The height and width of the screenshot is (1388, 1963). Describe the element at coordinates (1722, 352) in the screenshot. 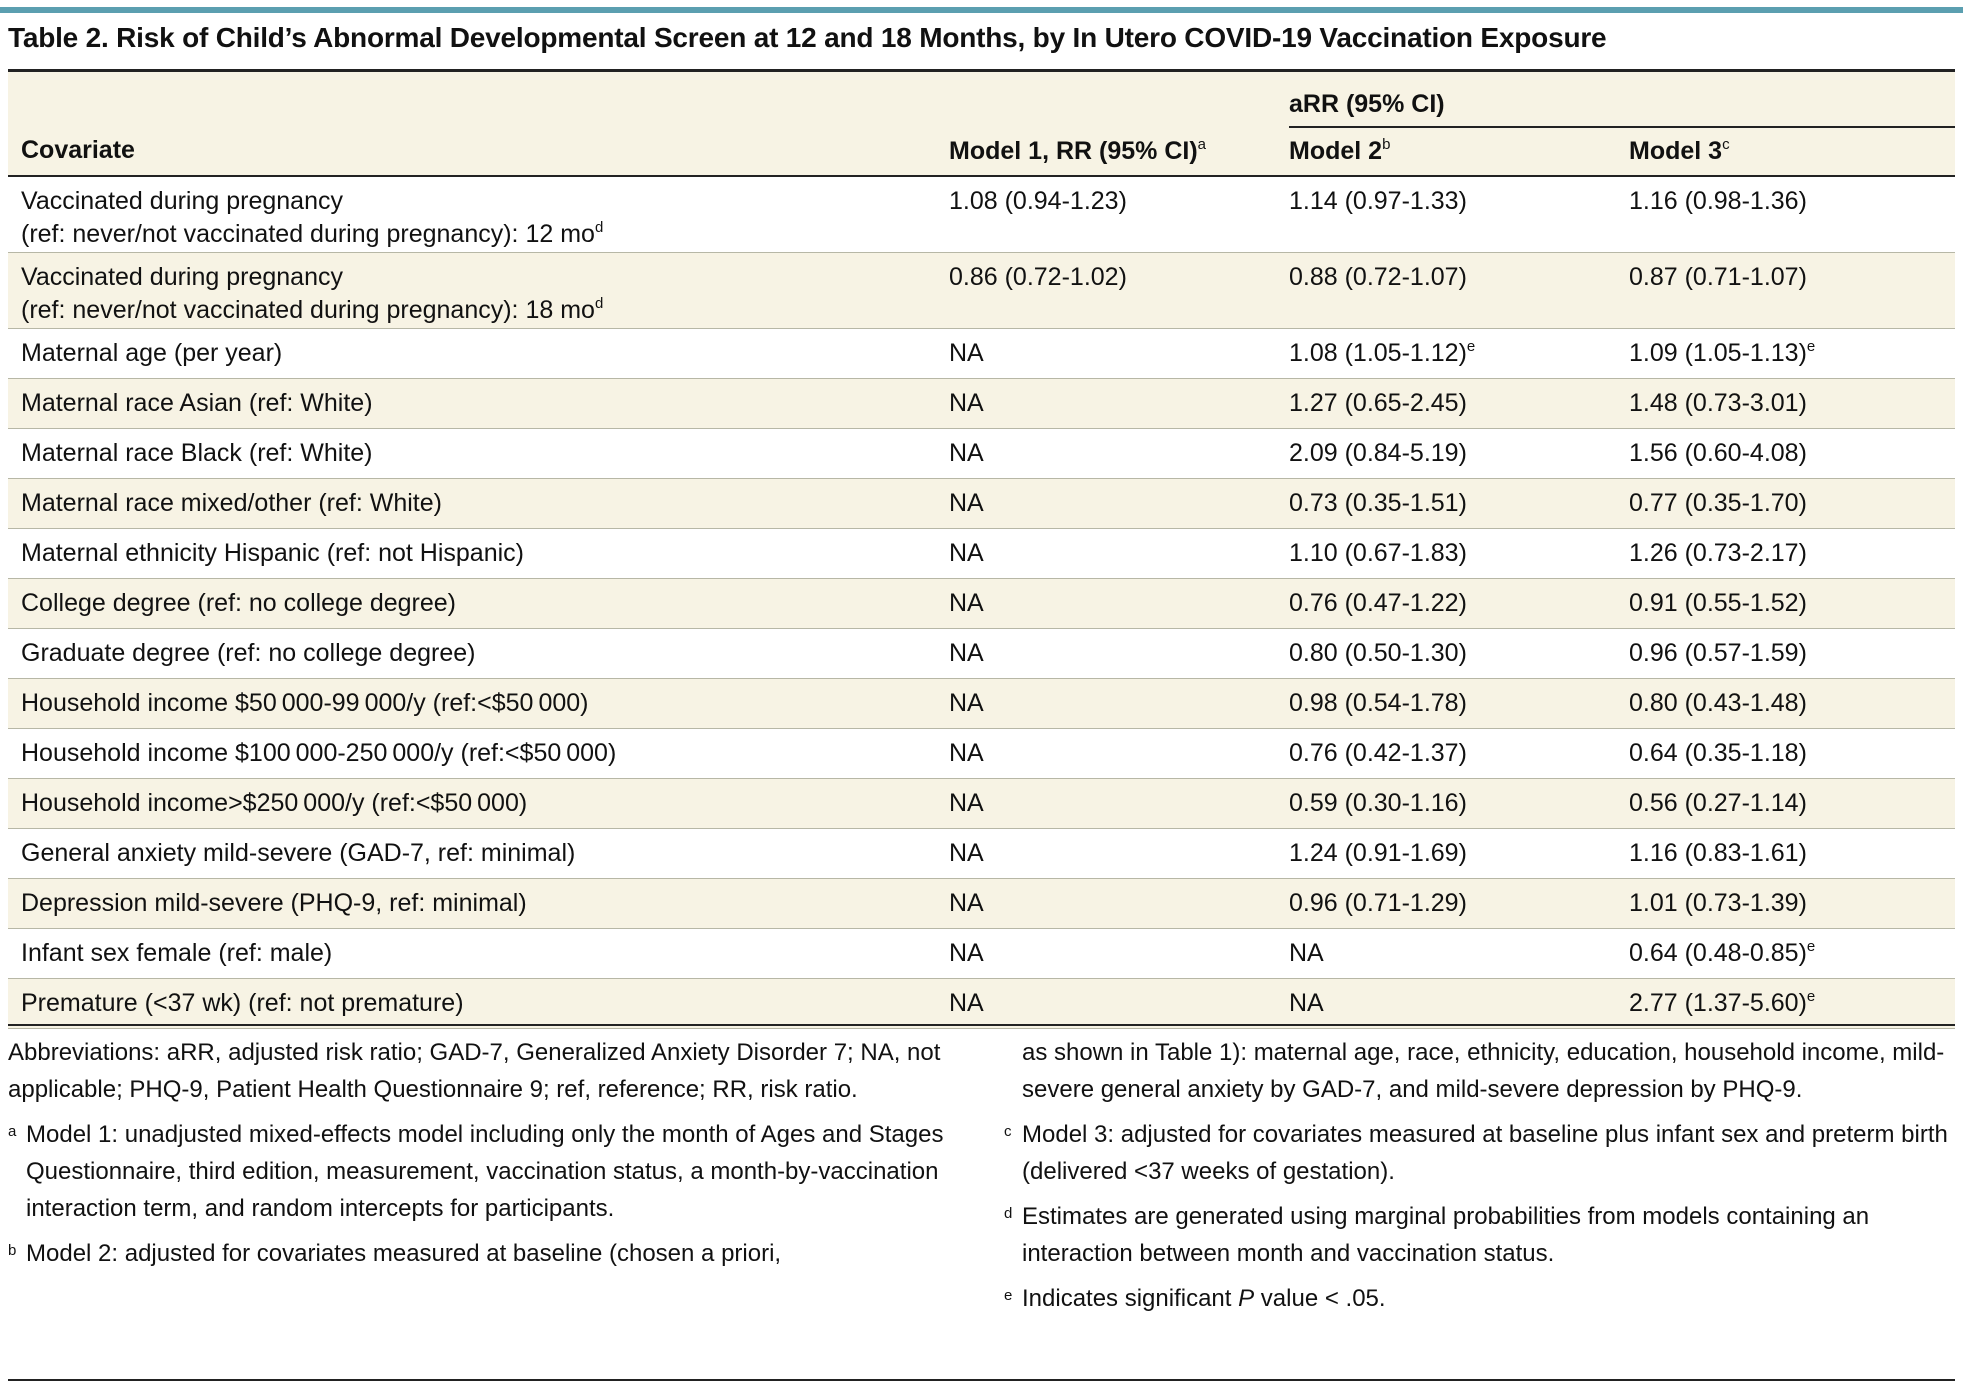

I see `model3-cell: 1.09 (1.05-1.13)e` at that location.